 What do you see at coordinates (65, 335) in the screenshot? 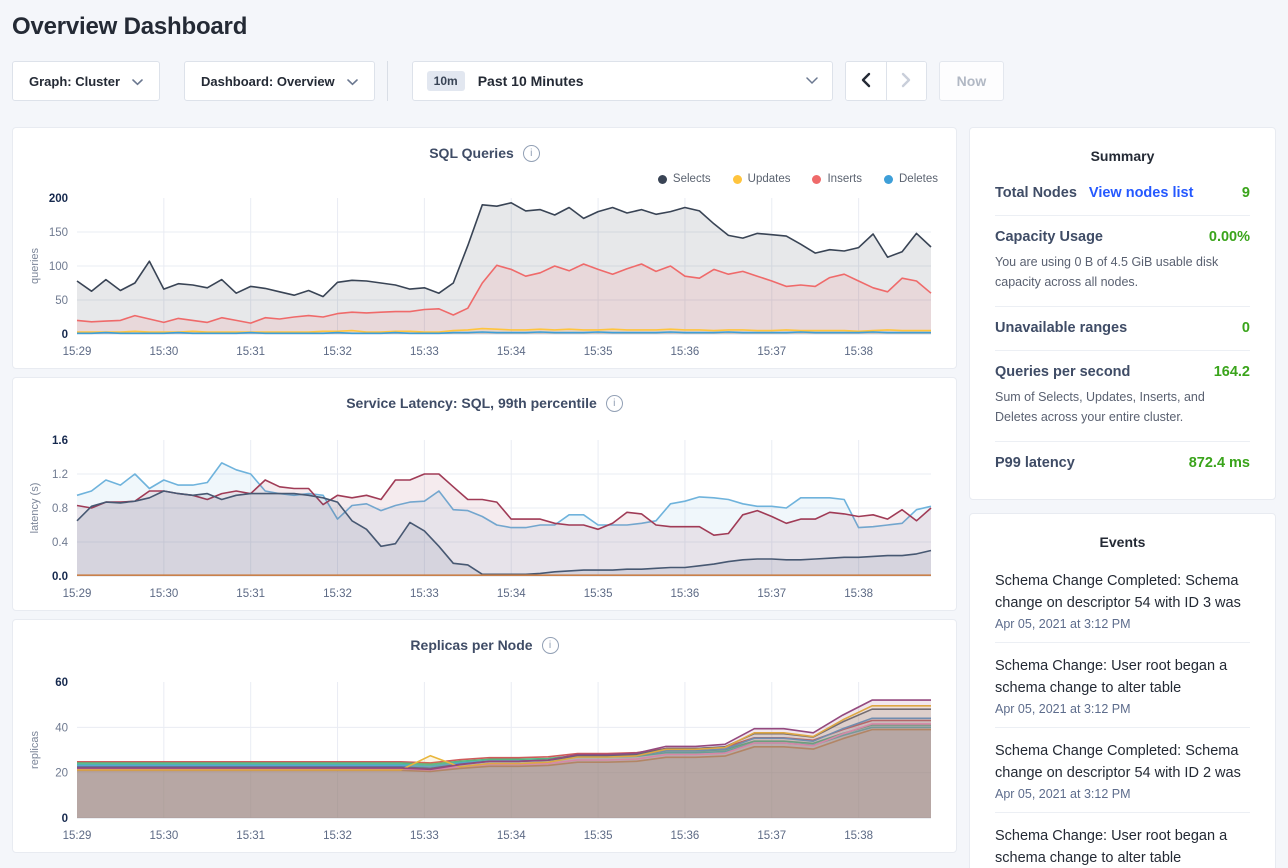
I see `svg-text: 0` at bounding box center [65, 335].